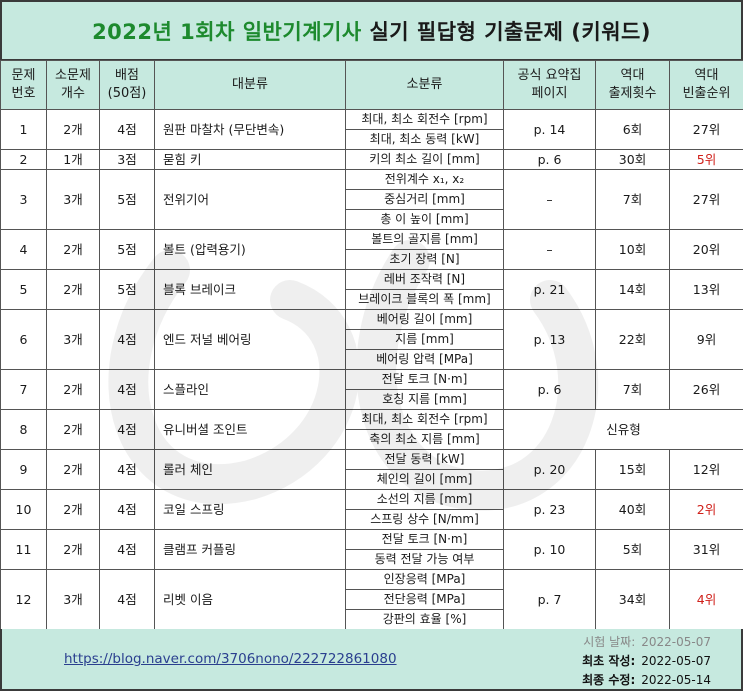  What do you see at coordinates (424, 539) in the screenshot?
I see `subcategory: 전달 토크 [N·m]` at bounding box center [424, 539].